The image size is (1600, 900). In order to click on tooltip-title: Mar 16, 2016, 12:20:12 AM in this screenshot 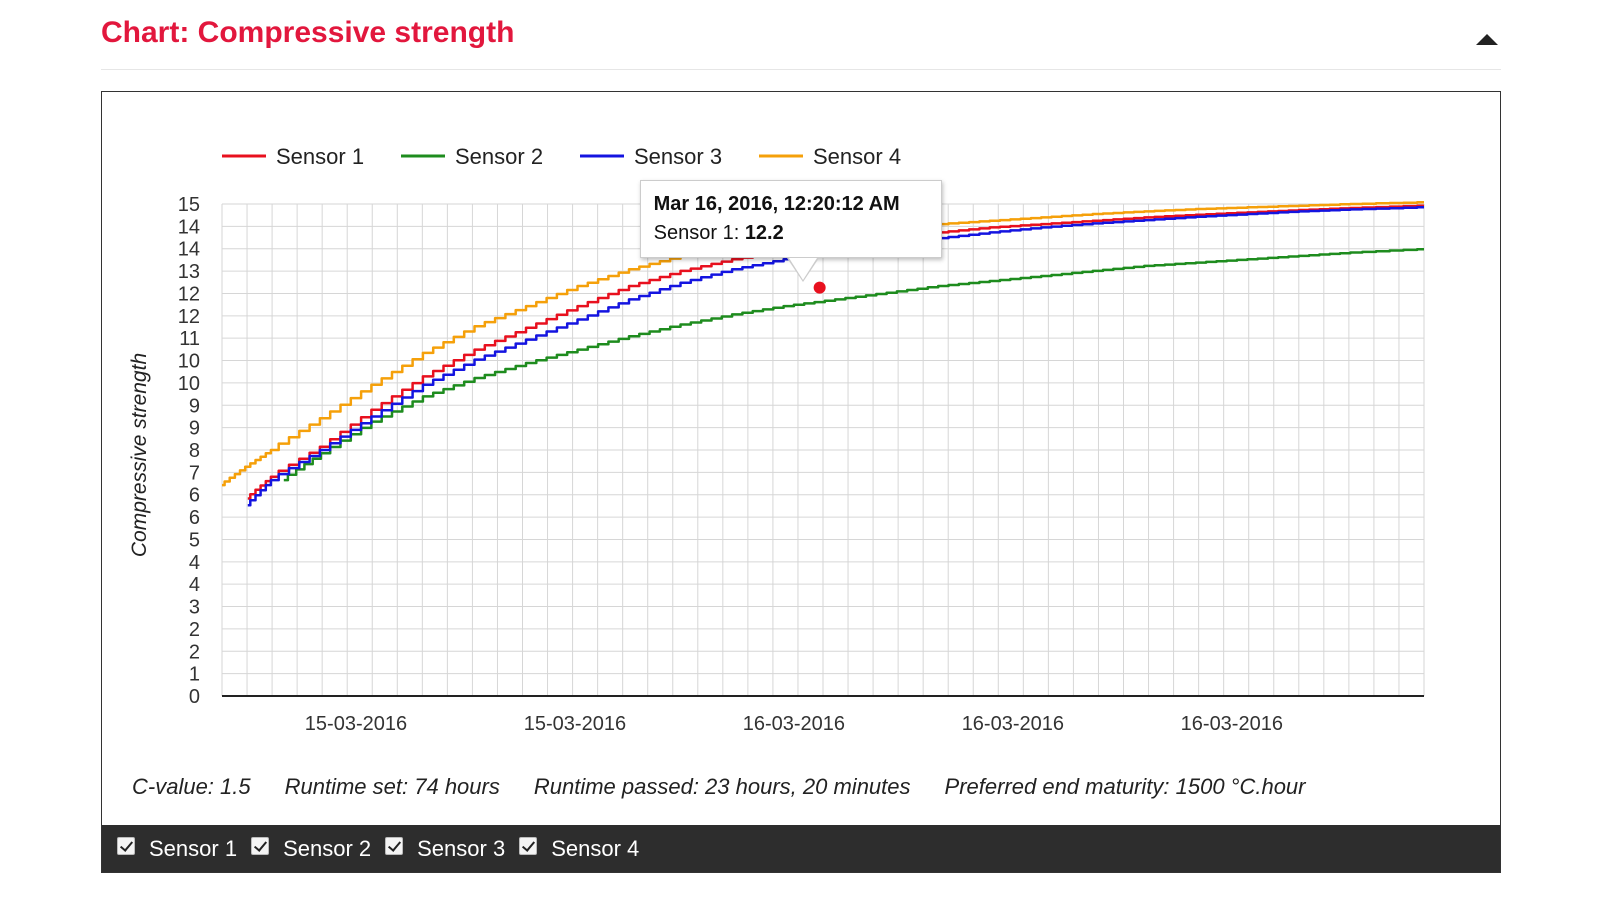, I will do `click(776, 203)`.